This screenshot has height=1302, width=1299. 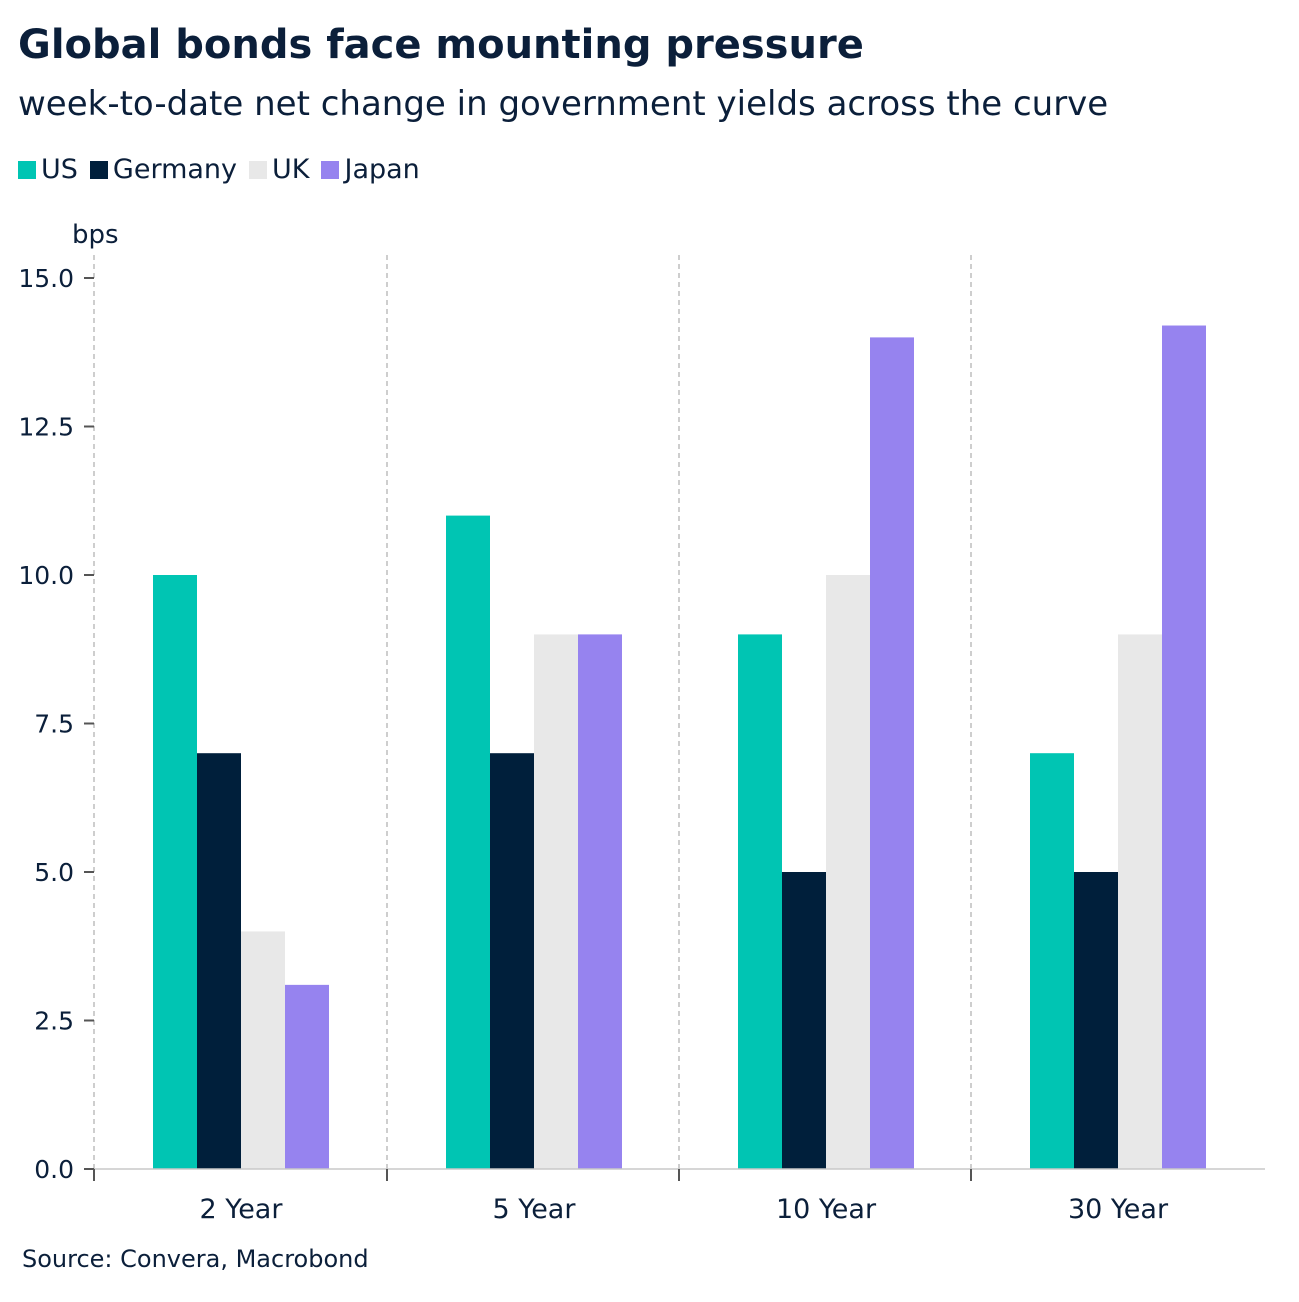 What do you see at coordinates (1140, 901) in the screenshot?
I see `bar-uk-30-year` at bounding box center [1140, 901].